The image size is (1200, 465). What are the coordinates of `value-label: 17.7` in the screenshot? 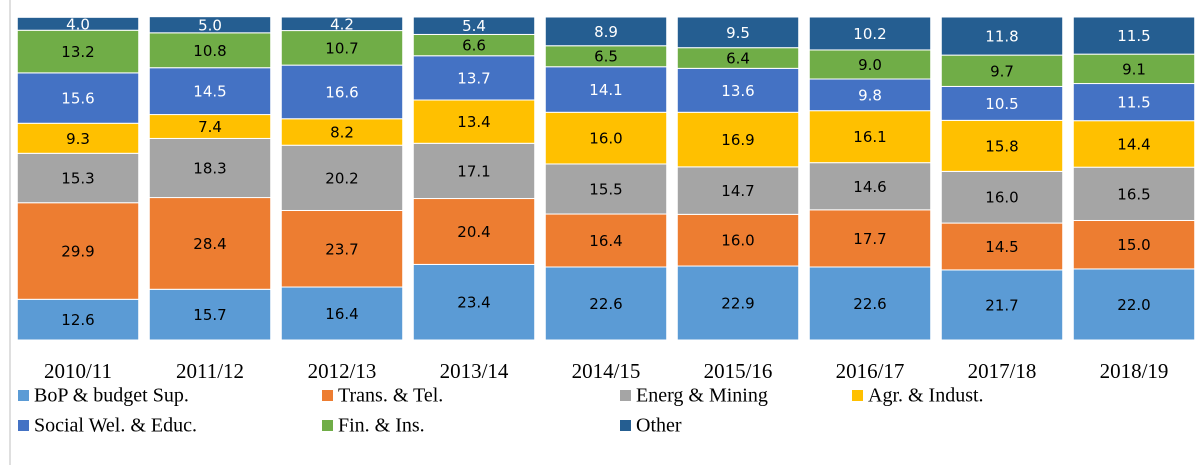 It's located at (869, 239).